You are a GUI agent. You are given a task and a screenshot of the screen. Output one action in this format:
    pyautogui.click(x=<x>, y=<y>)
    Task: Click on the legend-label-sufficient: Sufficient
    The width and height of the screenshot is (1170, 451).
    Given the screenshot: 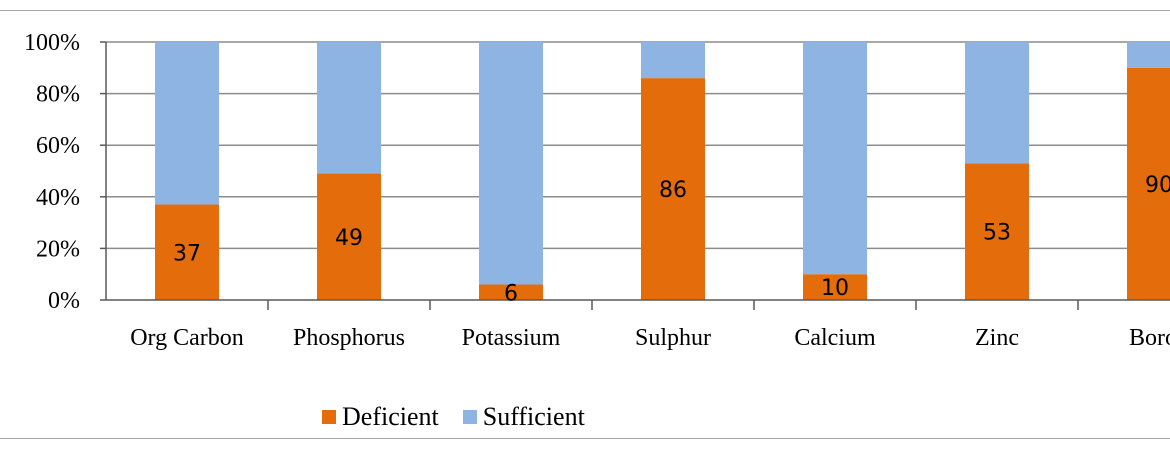 What is the action you would take?
    pyautogui.click(x=533, y=416)
    